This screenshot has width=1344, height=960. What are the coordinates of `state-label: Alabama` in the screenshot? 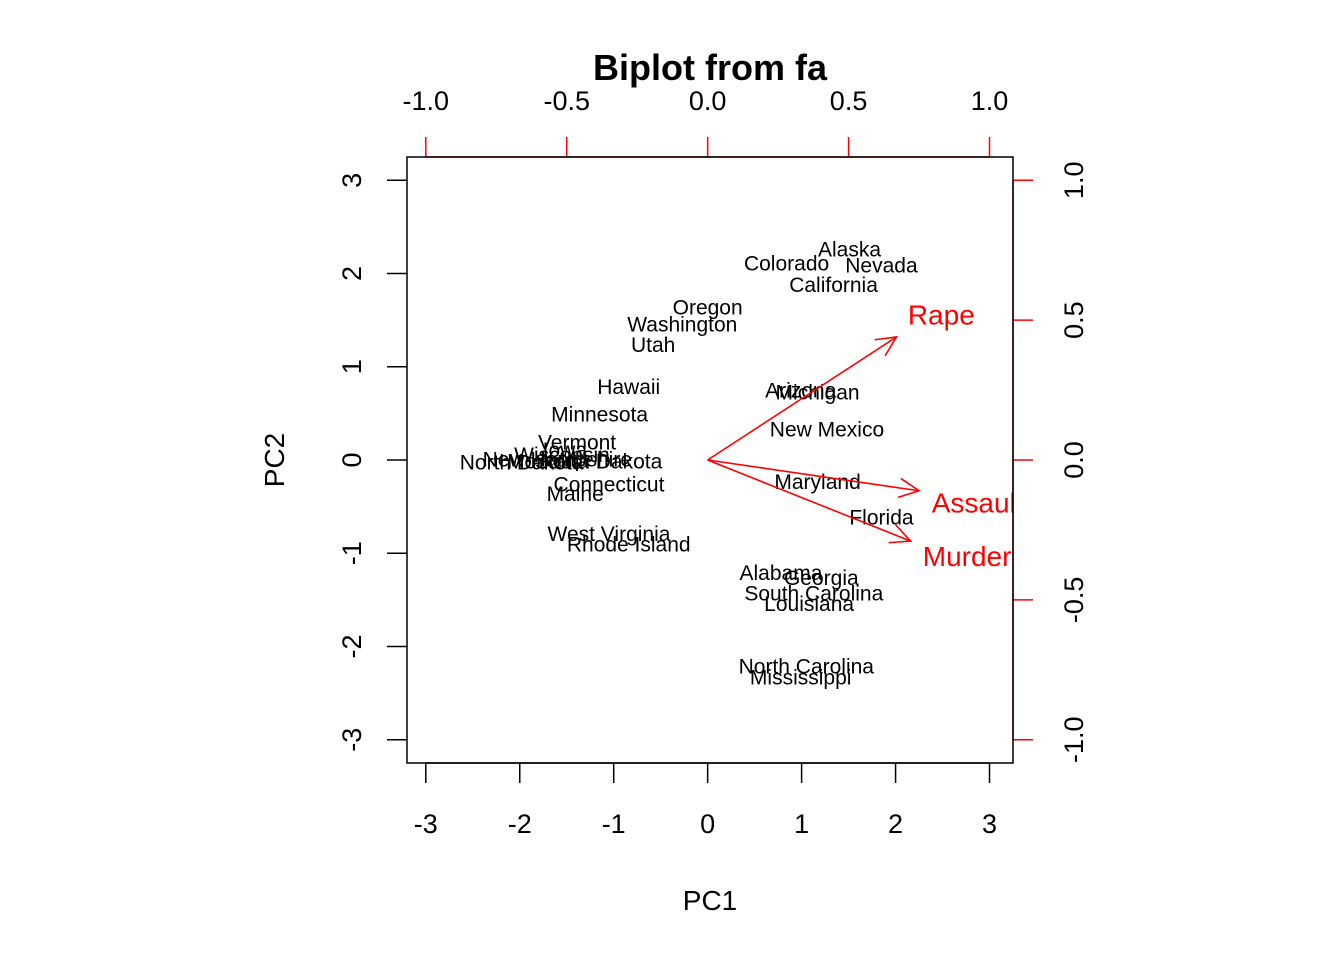 It's located at (780, 573).